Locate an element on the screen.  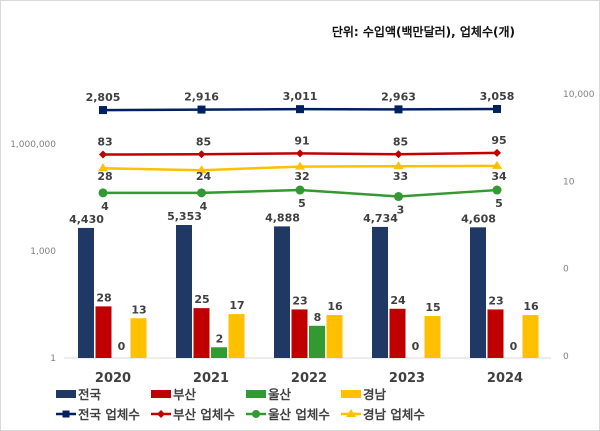
bar-data-label: 4,734 is located at coordinates (380, 218).